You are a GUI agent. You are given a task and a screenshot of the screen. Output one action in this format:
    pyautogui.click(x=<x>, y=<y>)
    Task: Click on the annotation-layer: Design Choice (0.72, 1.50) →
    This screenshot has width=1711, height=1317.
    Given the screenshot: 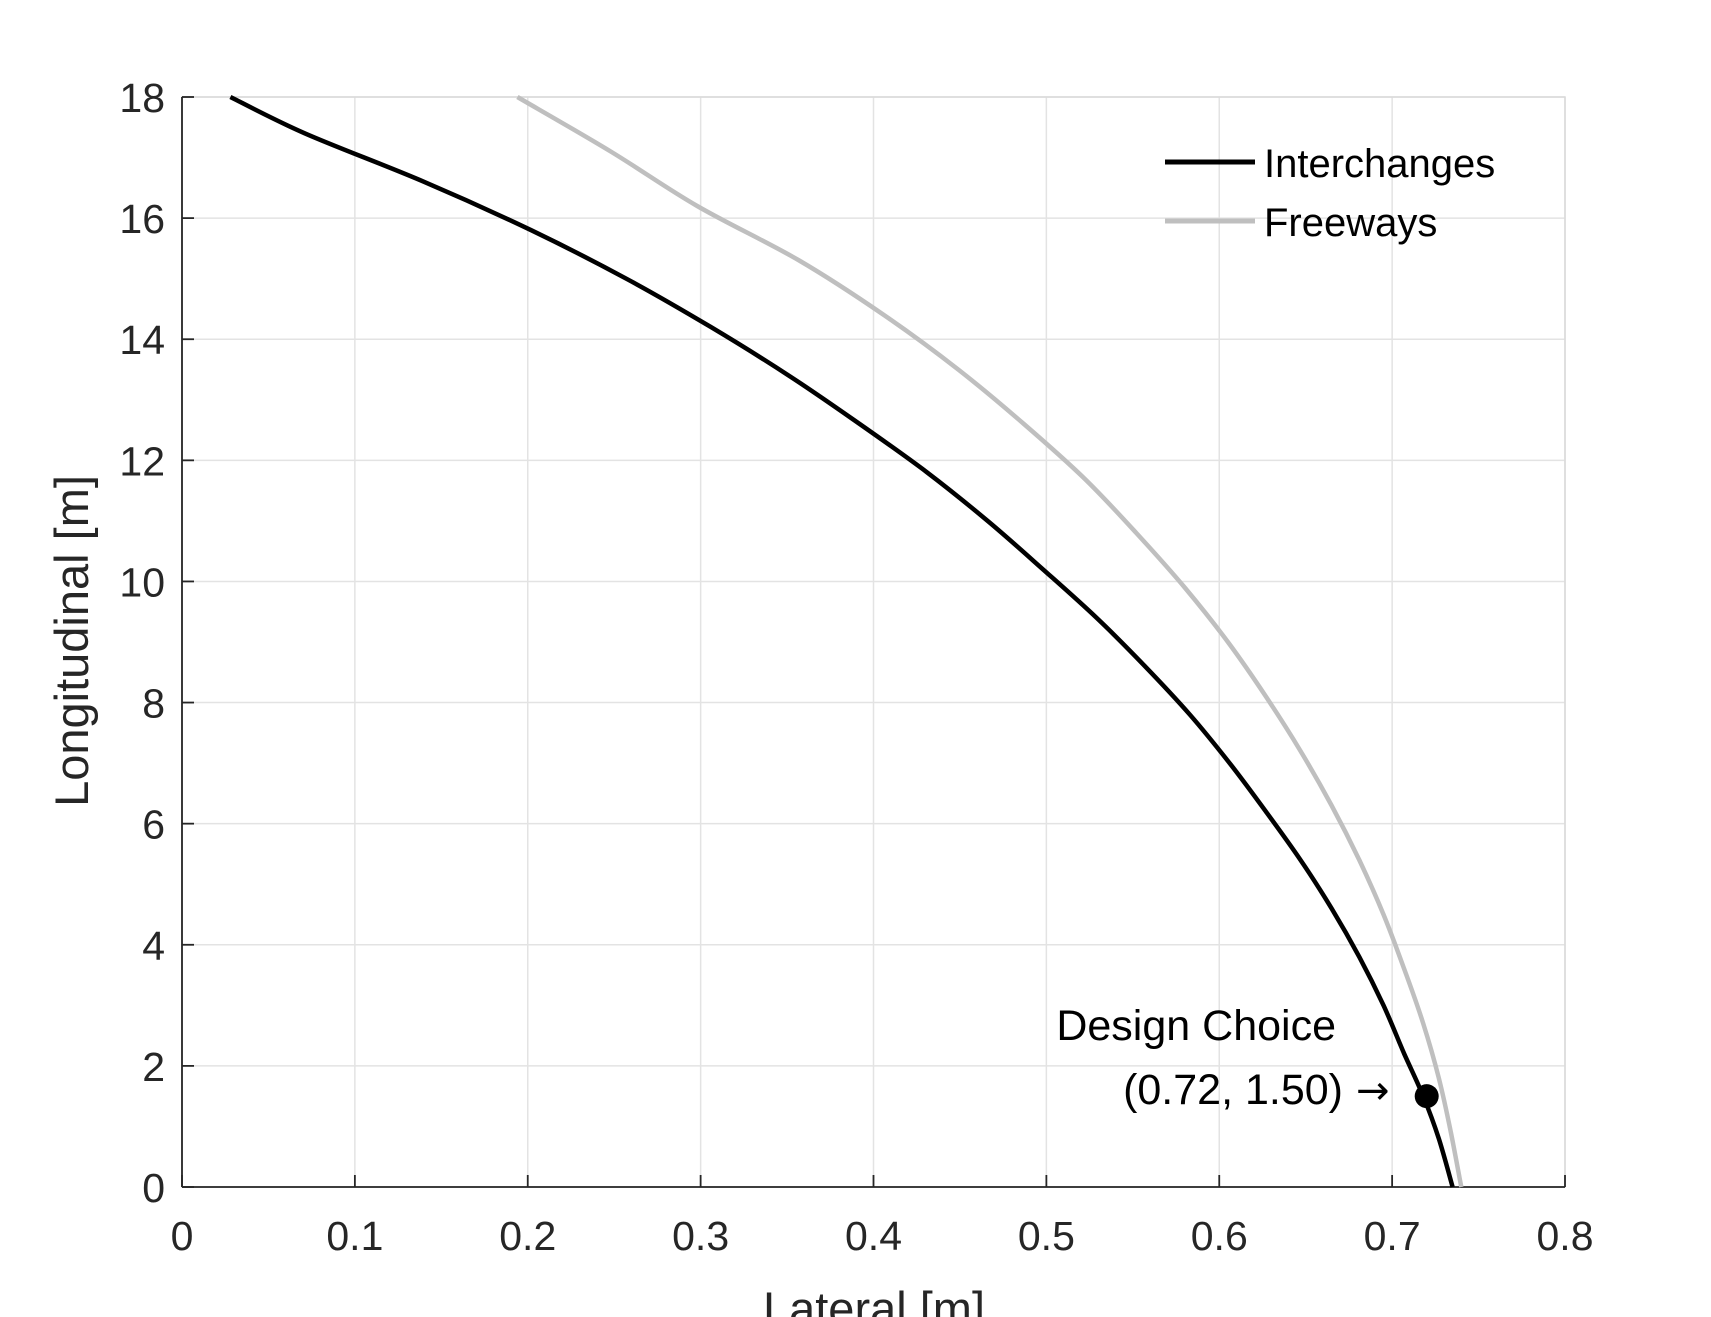 What is the action you would take?
    pyautogui.click(x=1222, y=1058)
    